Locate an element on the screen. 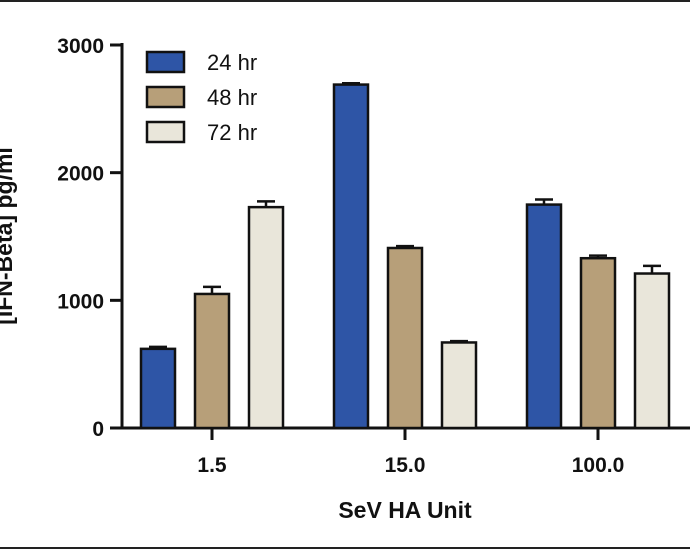 The image size is (690, 550). bar-72hr-15.0 is located at coordinates (459, 385).